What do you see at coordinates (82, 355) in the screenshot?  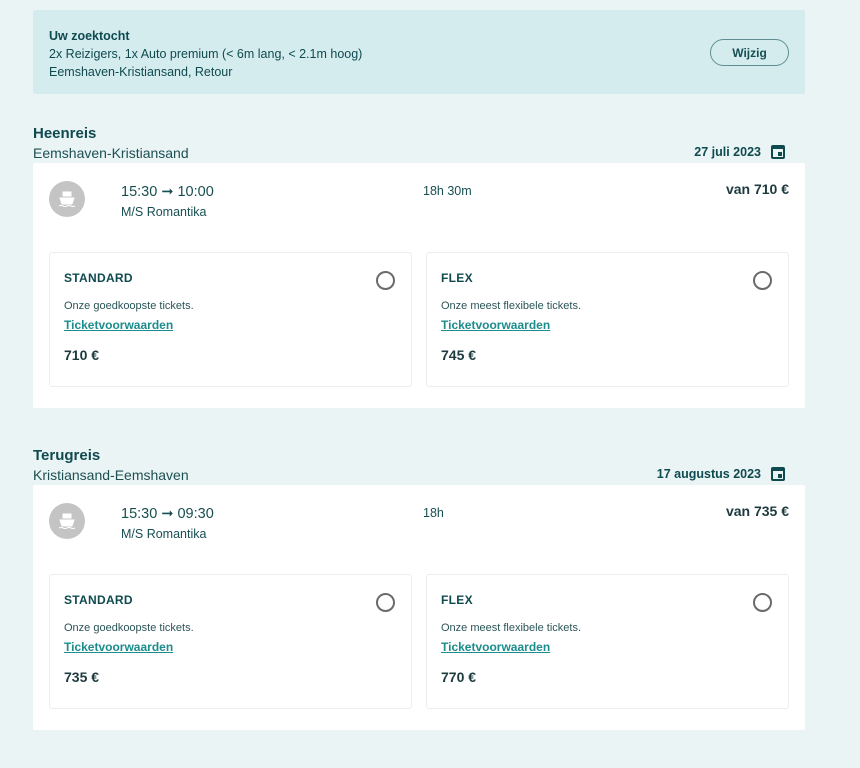 I see `ticket-price: 710 €` at bounding box center [82, 355].